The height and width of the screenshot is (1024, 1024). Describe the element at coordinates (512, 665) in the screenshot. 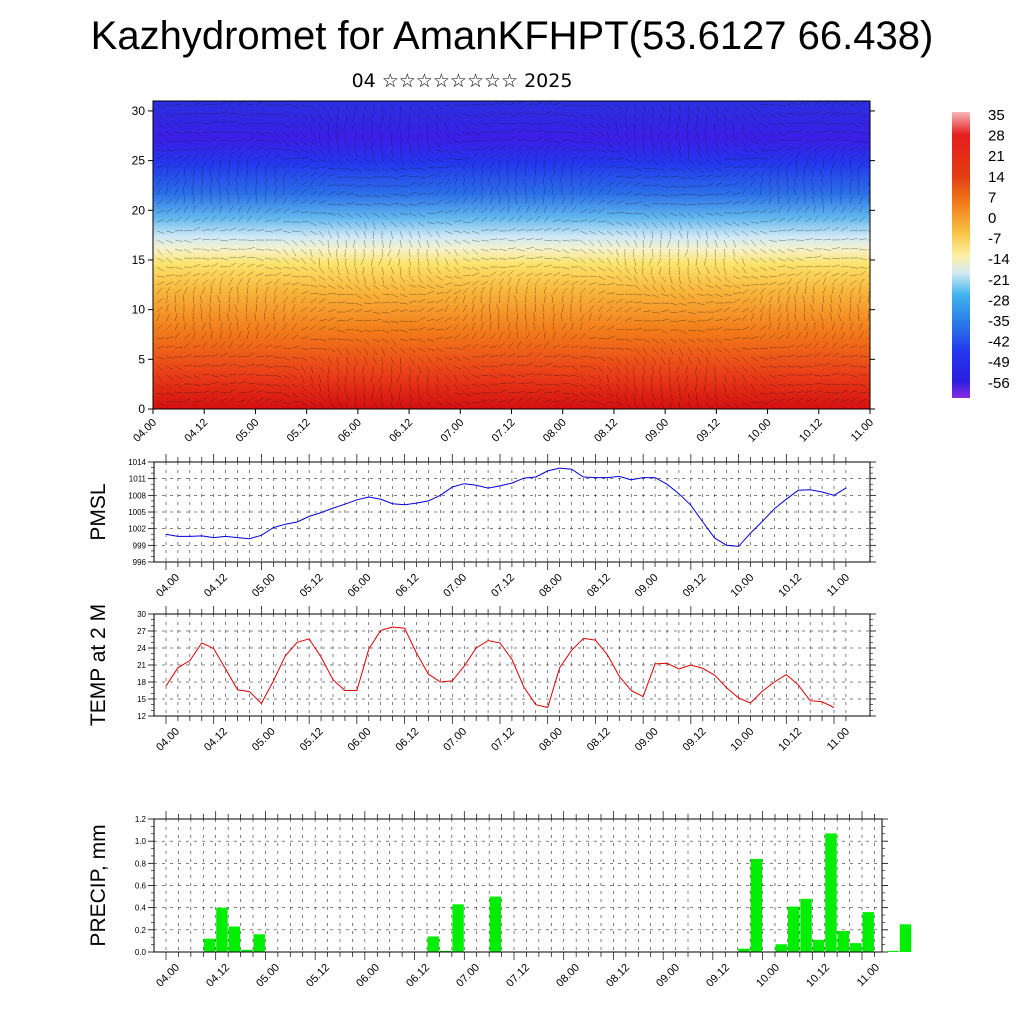

I see `panel-frame` at that location.